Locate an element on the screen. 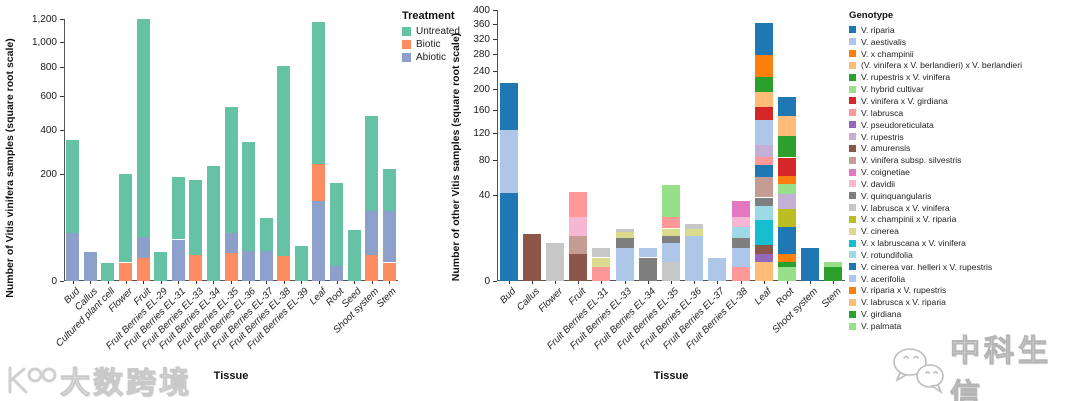 The height and width of the screenshot is (401, 1080). y-tick-label: 280 is located at coordinates (481, 55).